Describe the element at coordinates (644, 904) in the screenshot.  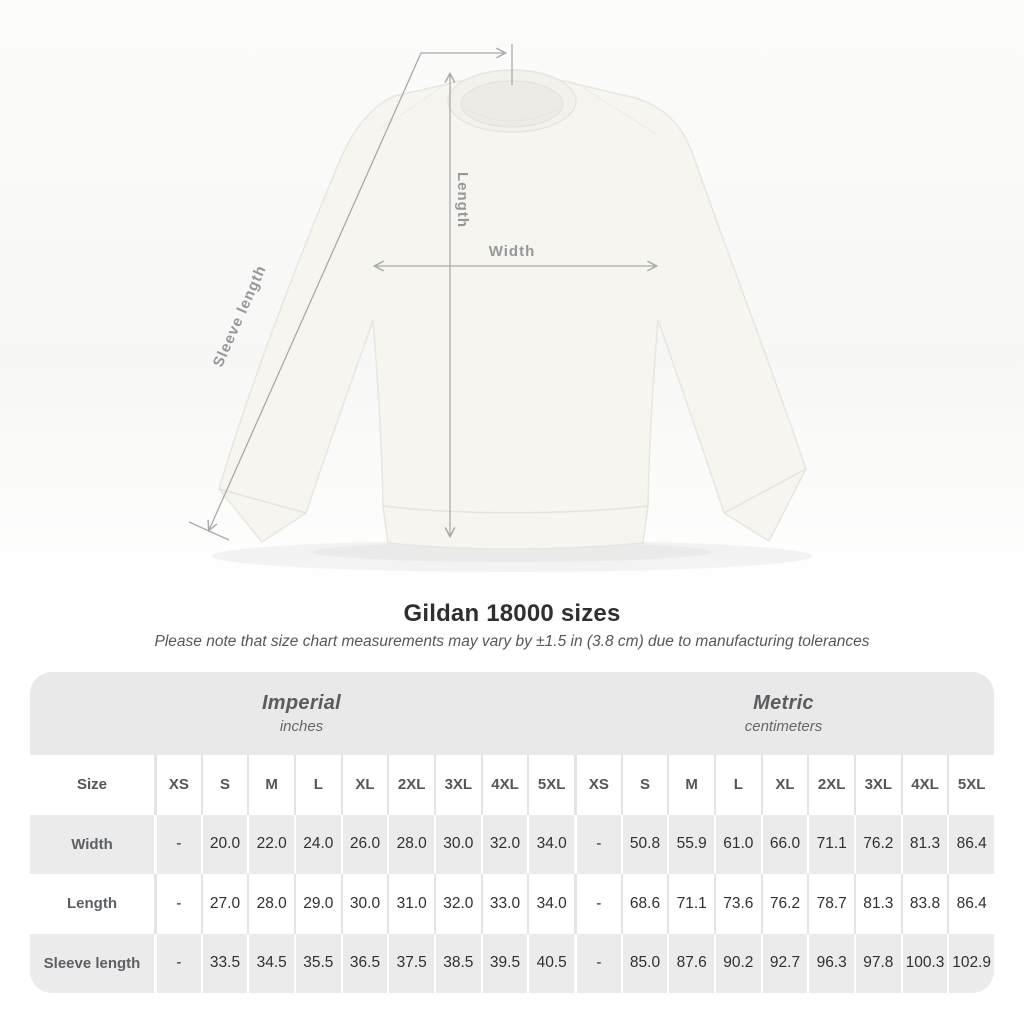
I see `metric-value-cell: 68.6` at that location.